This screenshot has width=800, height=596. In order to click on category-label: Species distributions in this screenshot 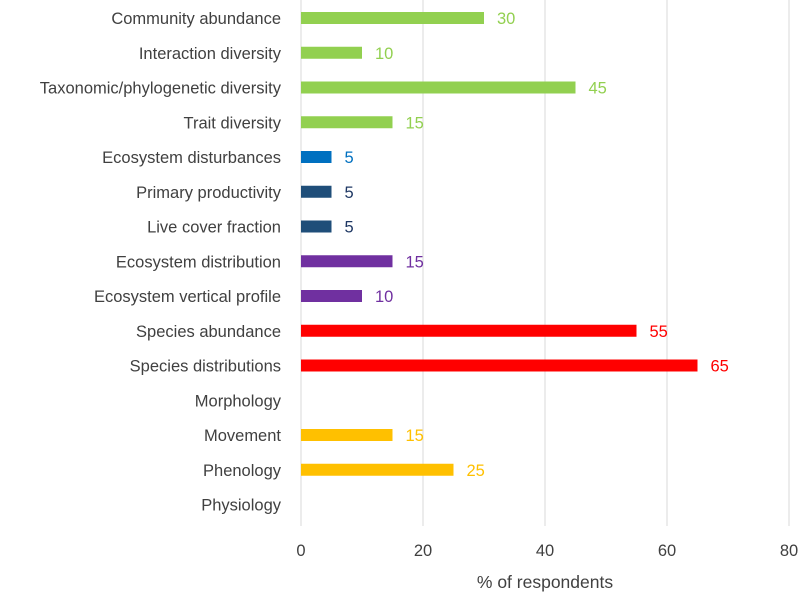, I will do `click(205, 367)`.